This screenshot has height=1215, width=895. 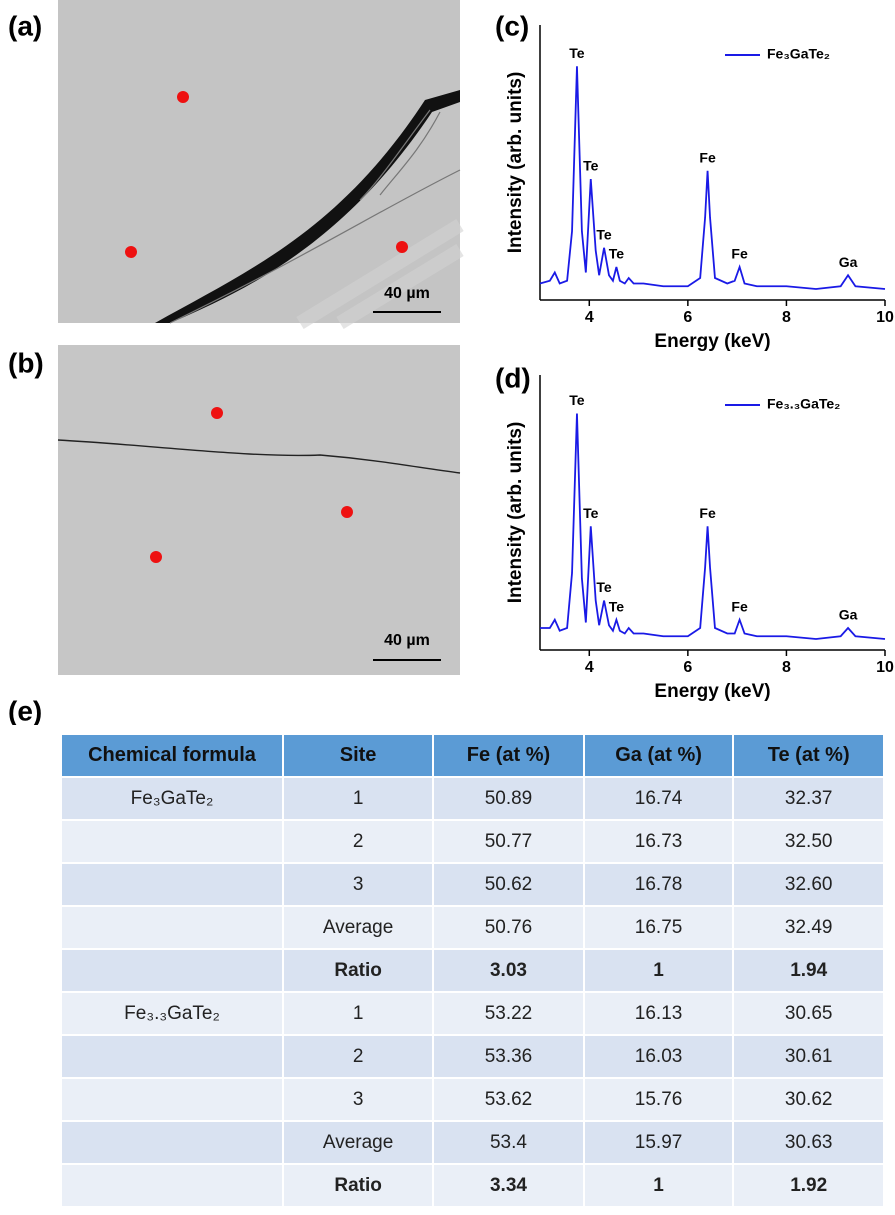 What do you see at coordinates (658, 1013) in the screenshot?
I see `table-cell: 16.13` at bounding box center [658, 1013].